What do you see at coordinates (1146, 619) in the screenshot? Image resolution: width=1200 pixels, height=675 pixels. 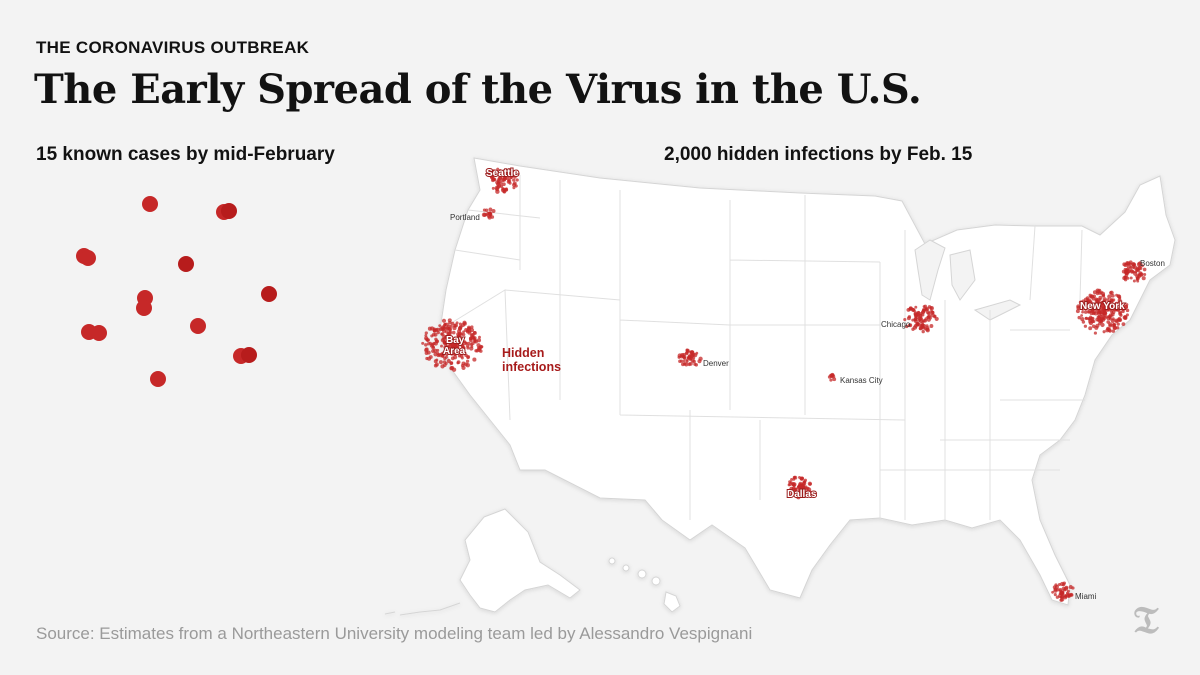 I see `nyt-logo-icon: 𝔗` at bounding box center [1146, 619].